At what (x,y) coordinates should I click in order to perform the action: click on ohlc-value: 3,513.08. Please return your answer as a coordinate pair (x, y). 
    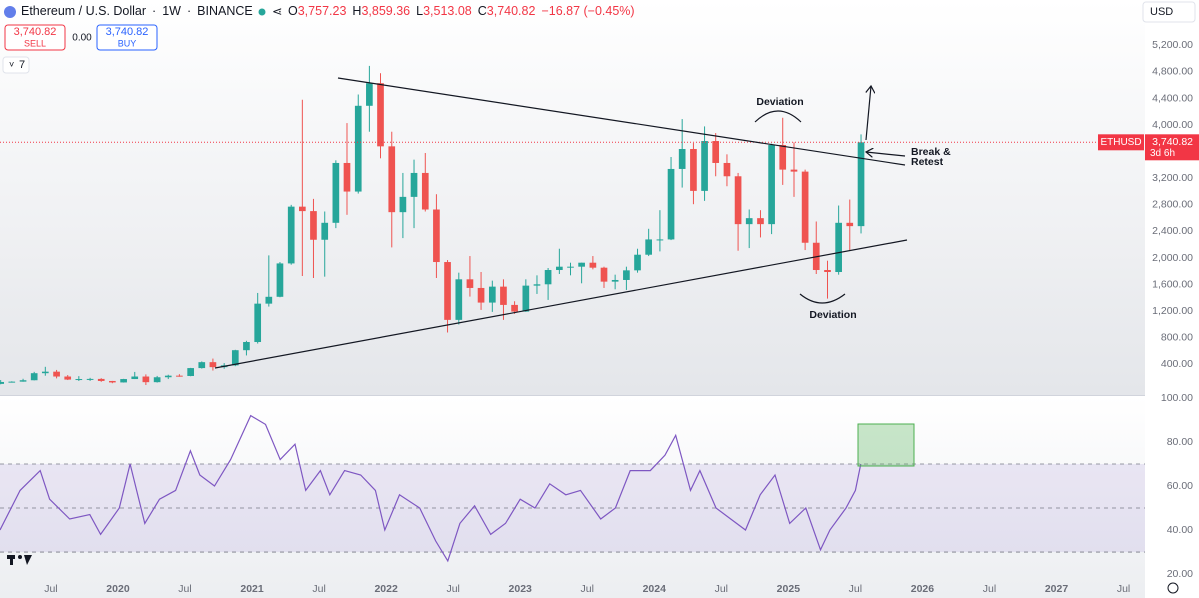
    Looking at the image, I should click on (447, 11).